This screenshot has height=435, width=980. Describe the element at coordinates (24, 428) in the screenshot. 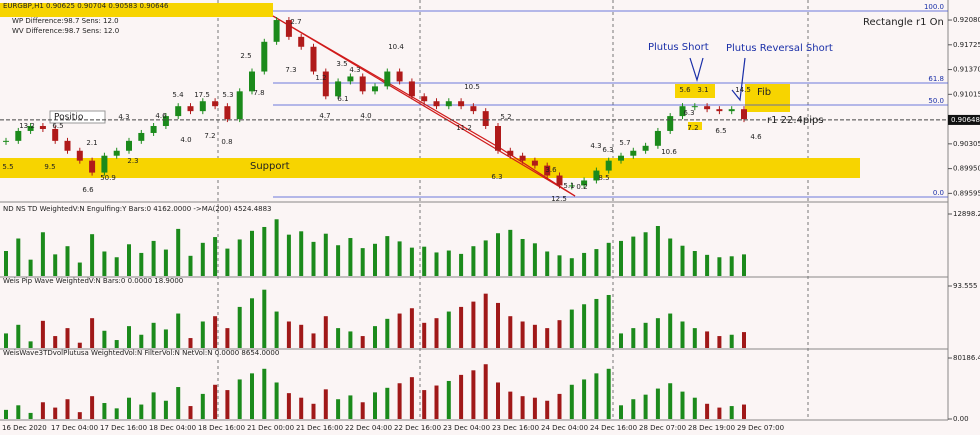

I see `x-tick-label: 16 Dec 2020` at that location.